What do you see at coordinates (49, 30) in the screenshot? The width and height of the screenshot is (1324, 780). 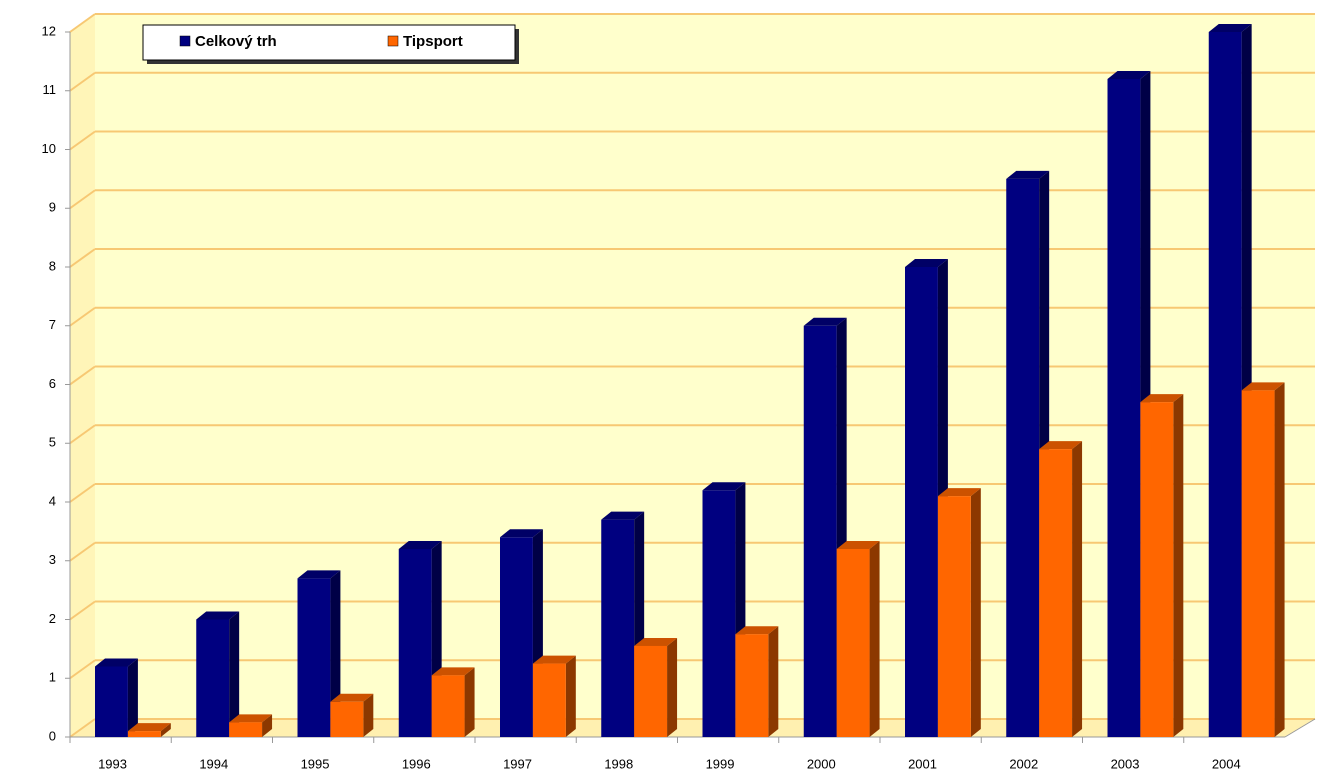 I see `y-tick-label: 12` at bounding box center [49, 30].